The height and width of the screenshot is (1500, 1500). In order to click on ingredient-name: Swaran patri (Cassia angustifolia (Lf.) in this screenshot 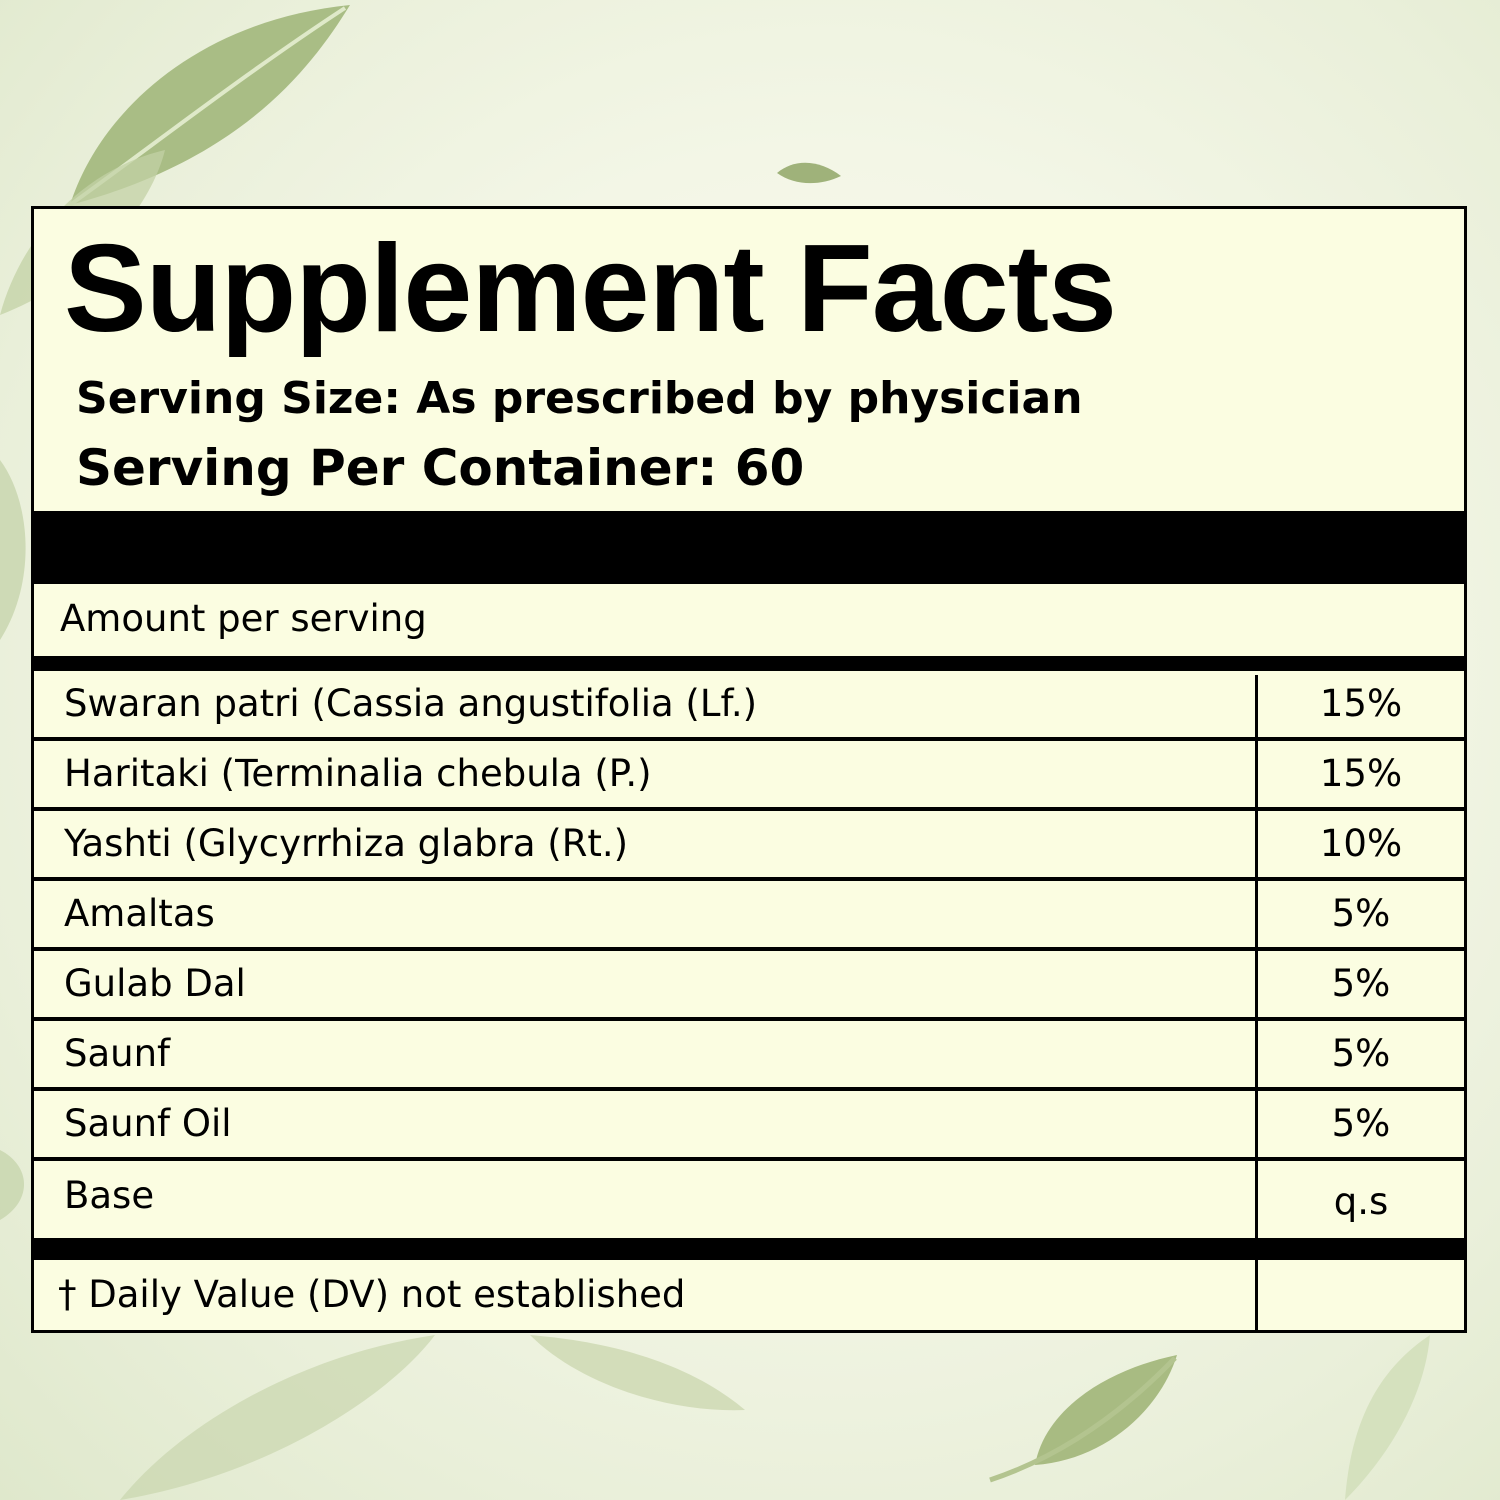, I will do `click(411, 703)`.